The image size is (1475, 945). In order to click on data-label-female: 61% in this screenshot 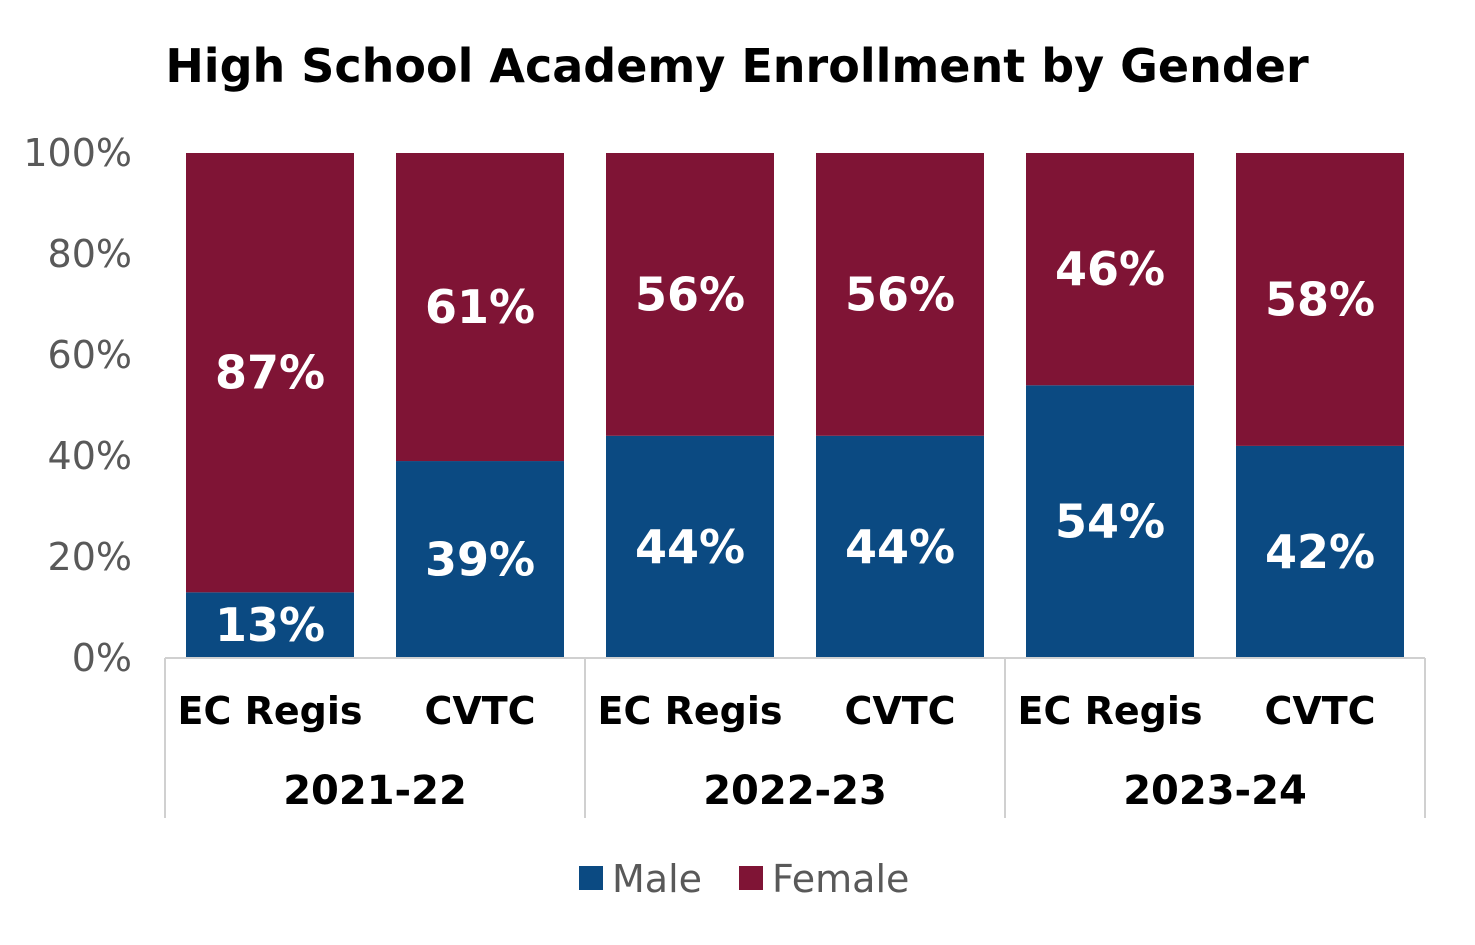, I will do `click(480, 307)`.